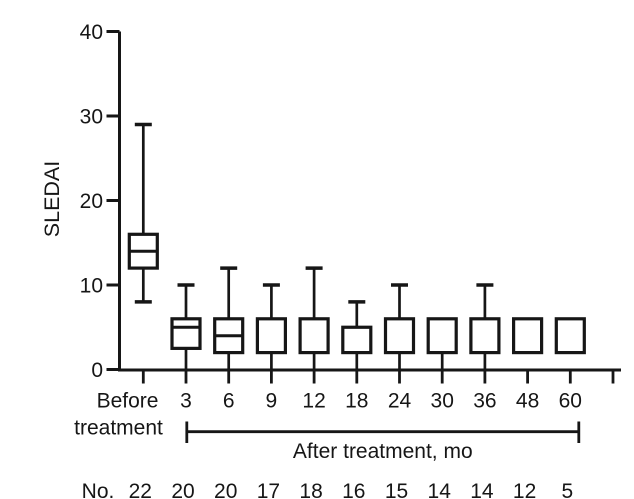 This screenshot has height=499, width=634. I want to click on x-tick-label: 6, so click(229, 401).